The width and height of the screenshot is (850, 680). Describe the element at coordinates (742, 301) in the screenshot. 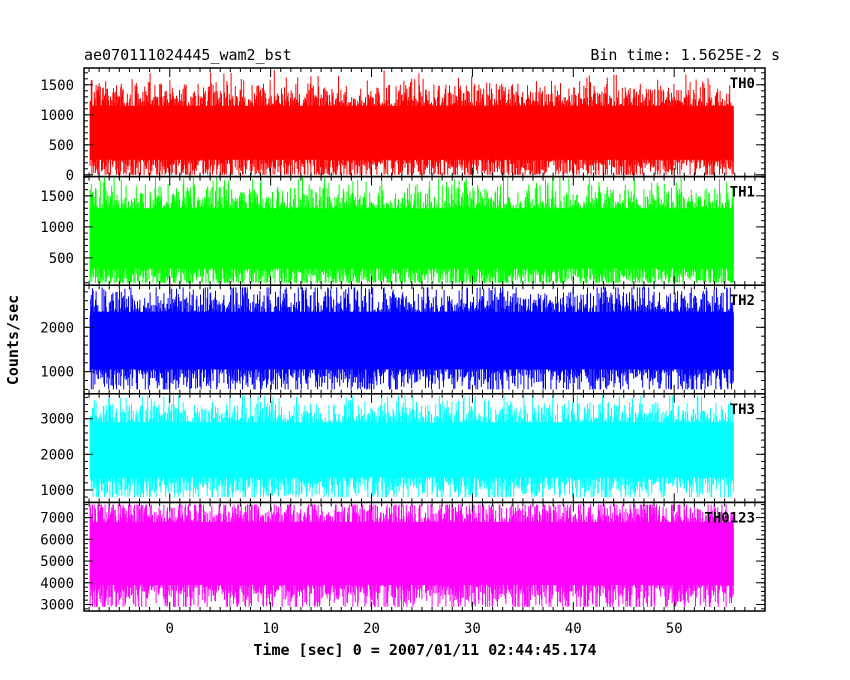

I see `panel-label: TH2` at that location.